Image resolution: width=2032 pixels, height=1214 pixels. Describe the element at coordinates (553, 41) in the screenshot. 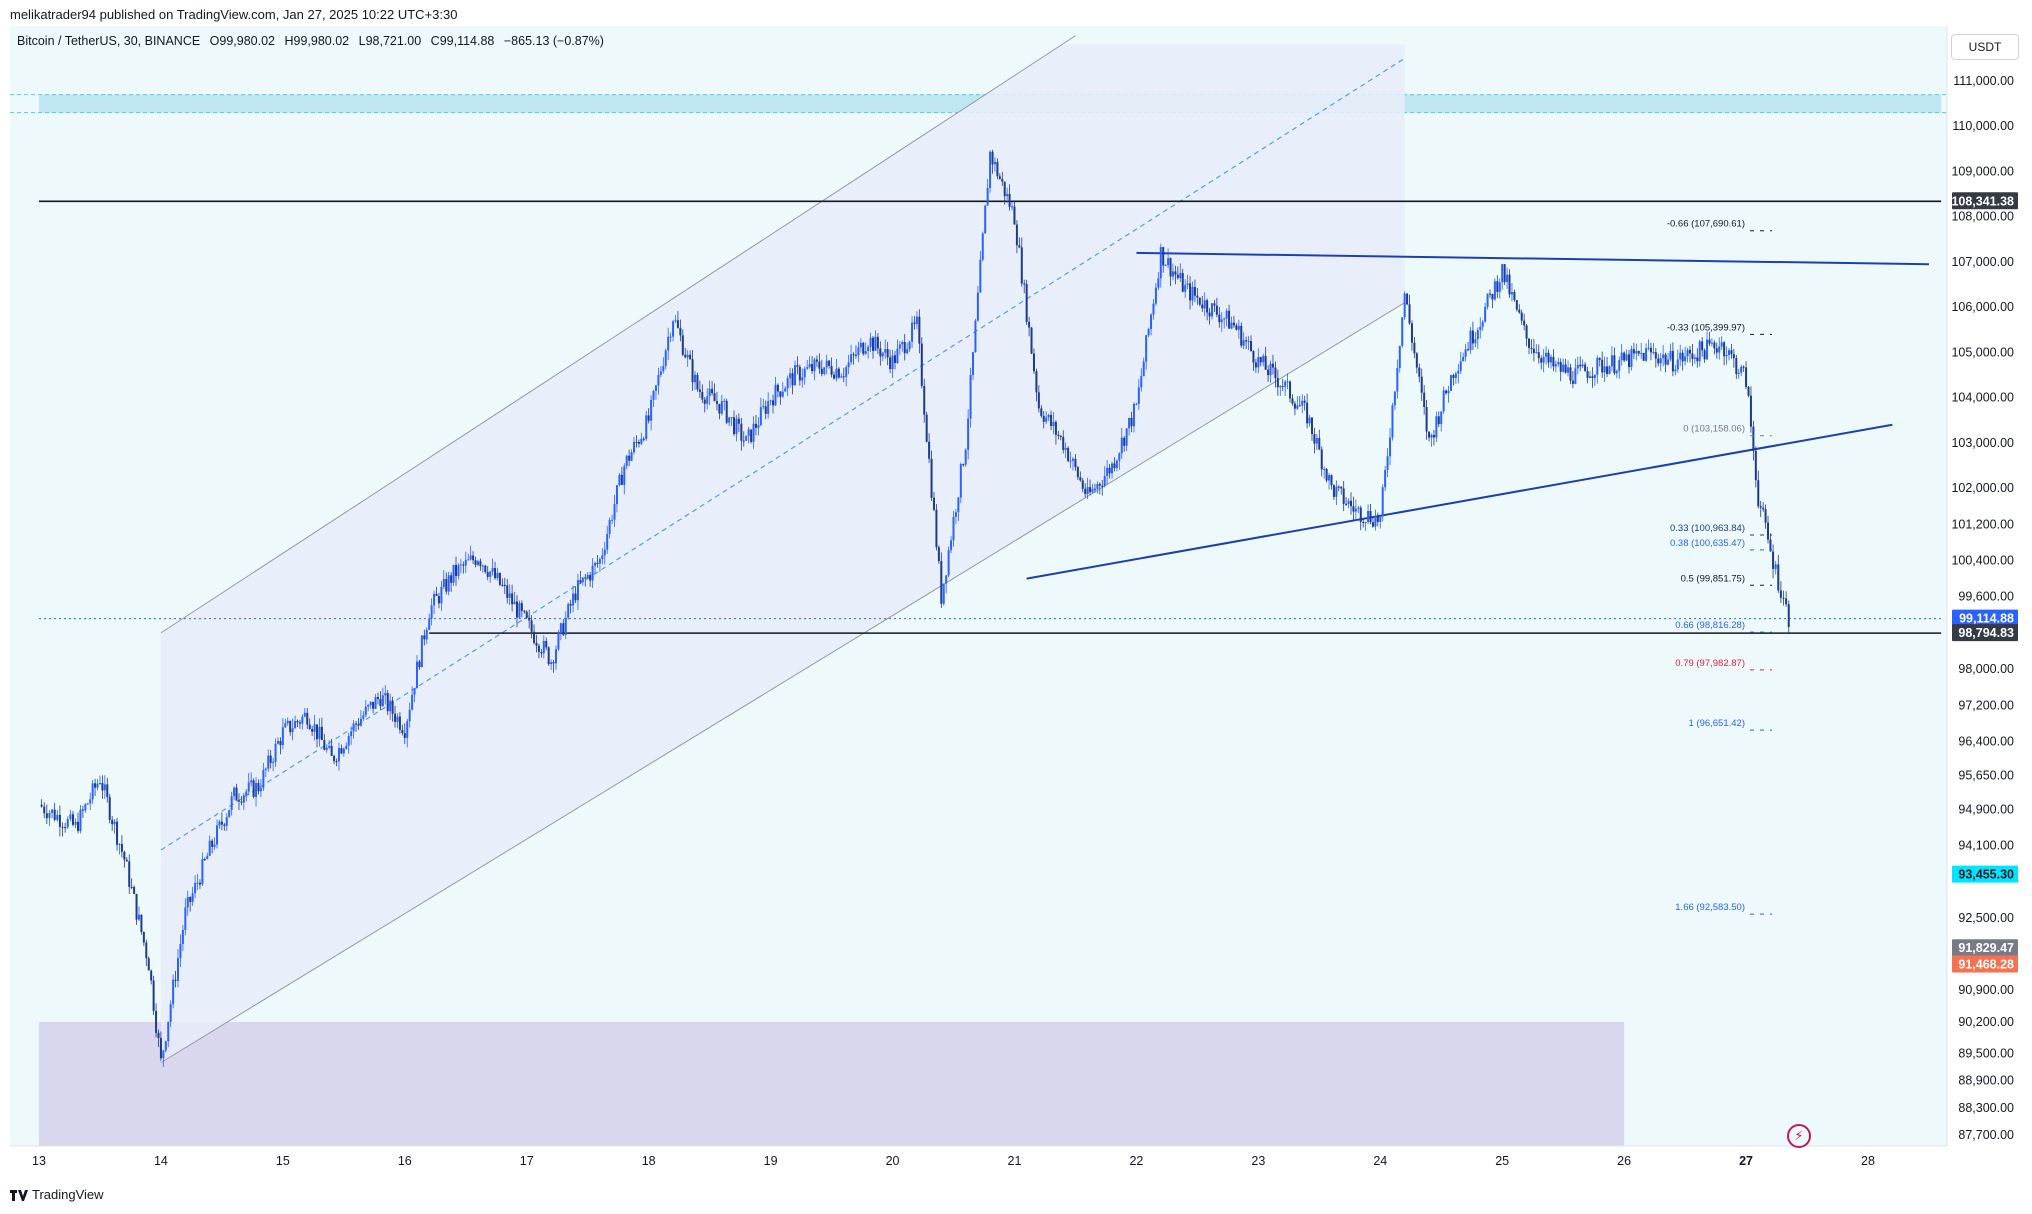

I see `ohlc-change: −865.13 (−0.87%)` at that location.